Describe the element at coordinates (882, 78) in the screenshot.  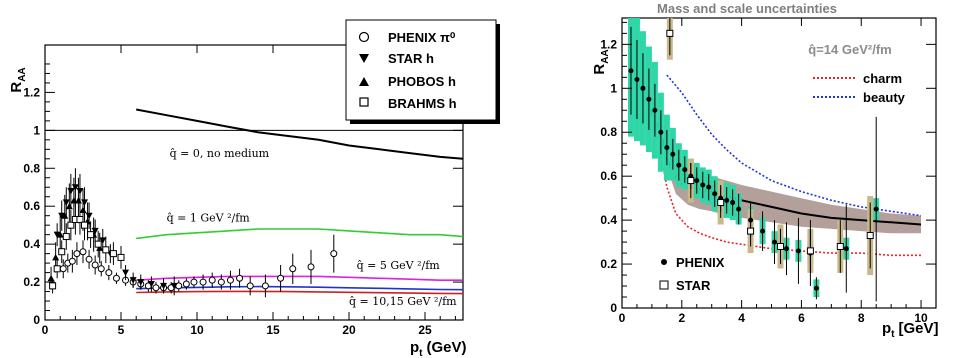
I see `legend-label-charm: charm` at that location.